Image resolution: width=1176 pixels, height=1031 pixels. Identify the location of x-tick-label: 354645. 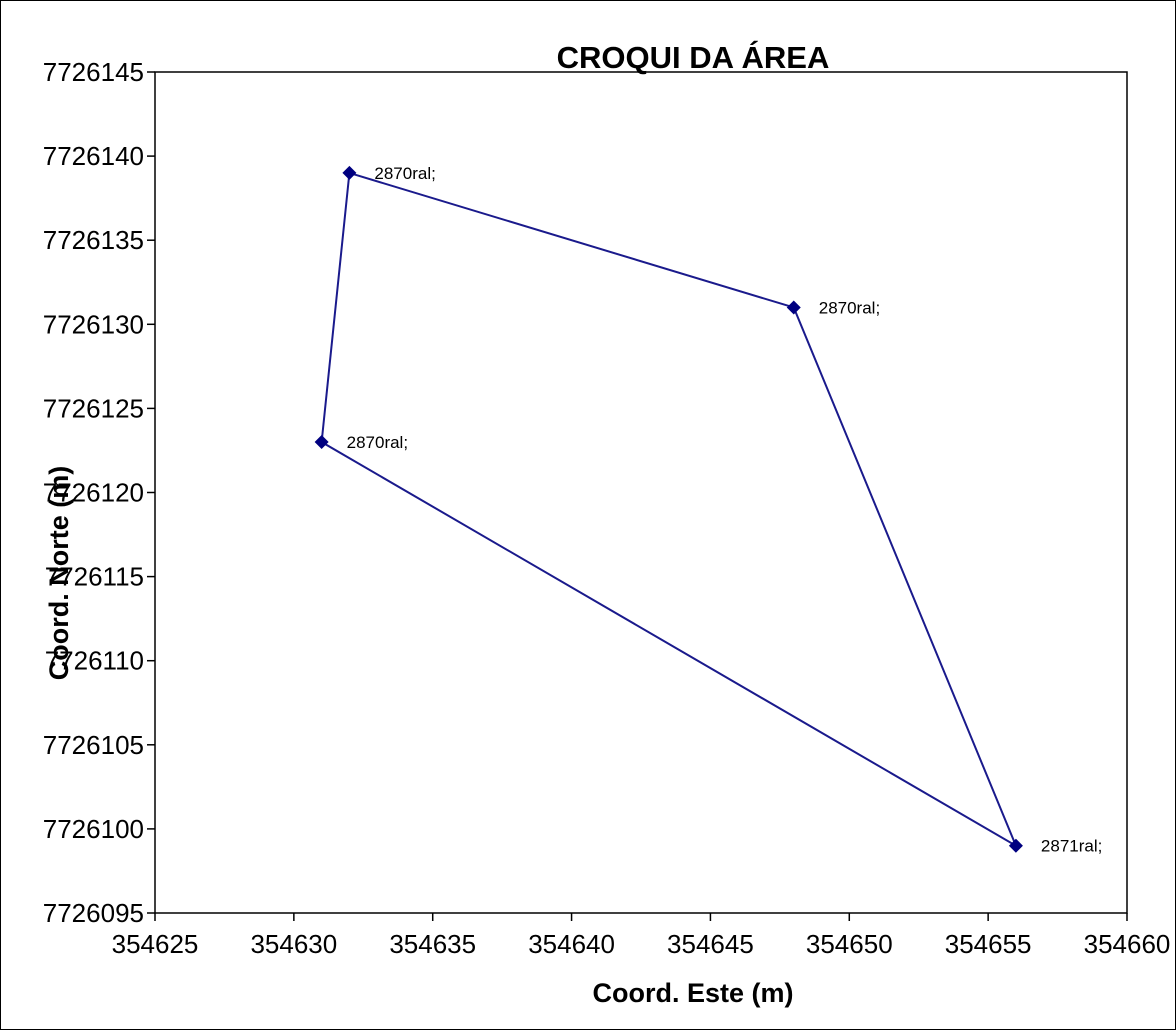
(710, 944).